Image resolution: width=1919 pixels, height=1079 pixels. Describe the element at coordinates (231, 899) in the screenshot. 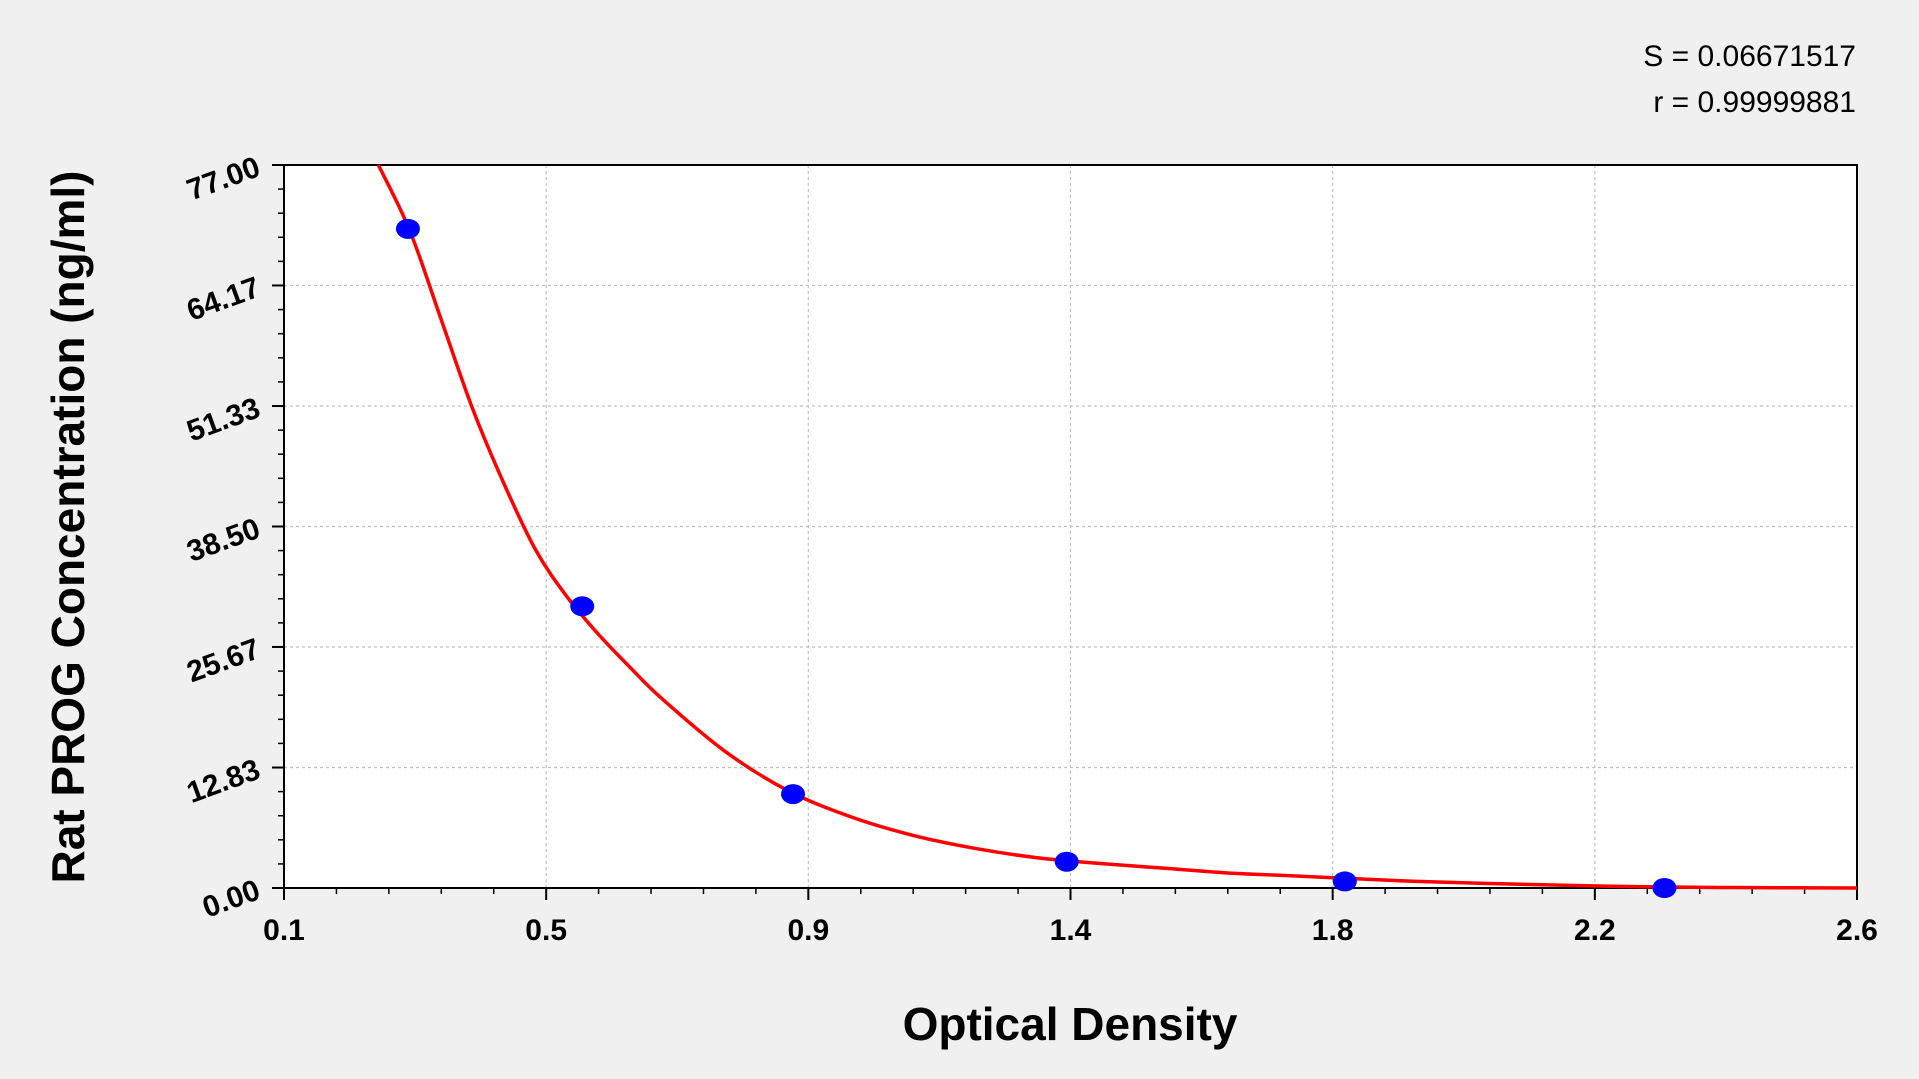

I see `y-tick-label: 0.00` at that location.